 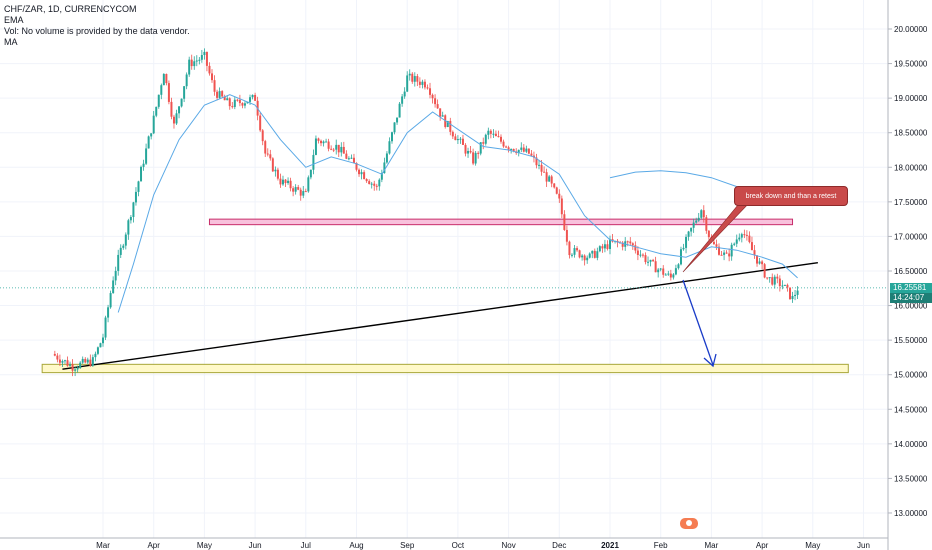 What do you see at coordinates (812, 545) in the screenshot?
I see `time-tick-label: May` at bounding box center [812, 545].